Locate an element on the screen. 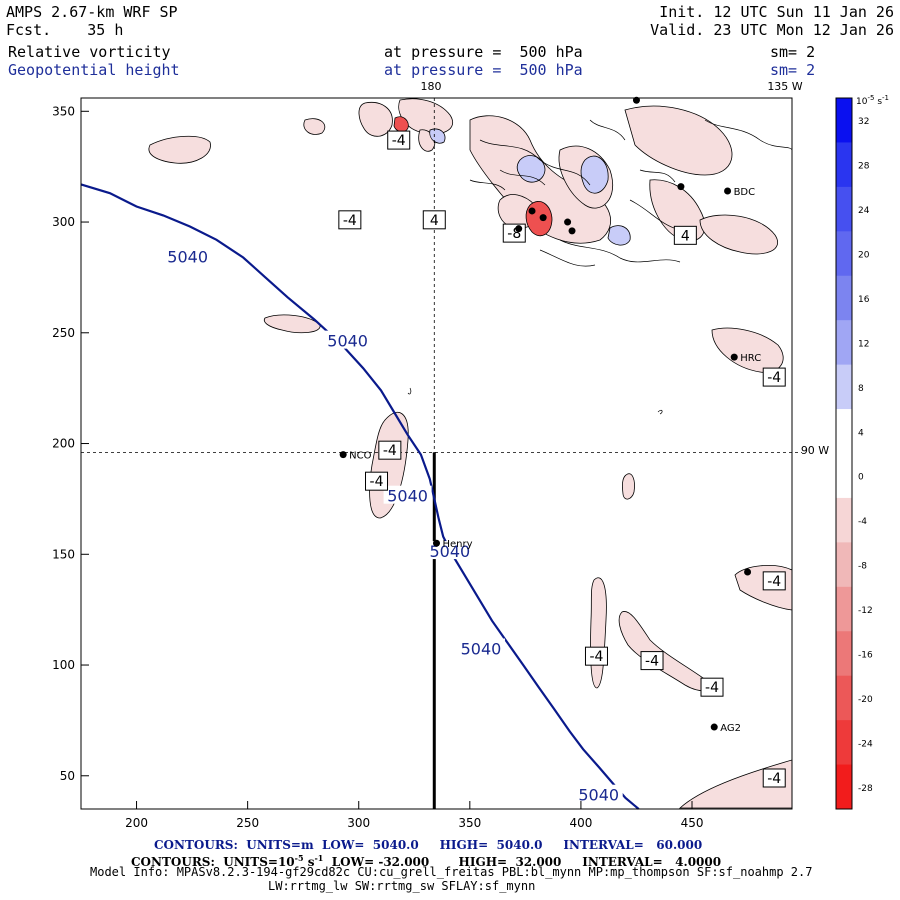 The width and height of the screenshot is (900, 900). colorbar-tick-label: 24 is located at coordinates (864, 211).